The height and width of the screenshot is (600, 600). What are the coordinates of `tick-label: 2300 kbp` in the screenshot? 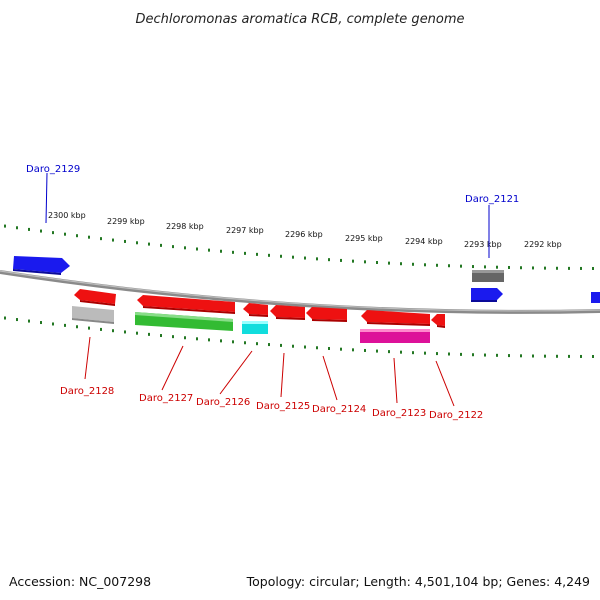 It's located at (67, 215).